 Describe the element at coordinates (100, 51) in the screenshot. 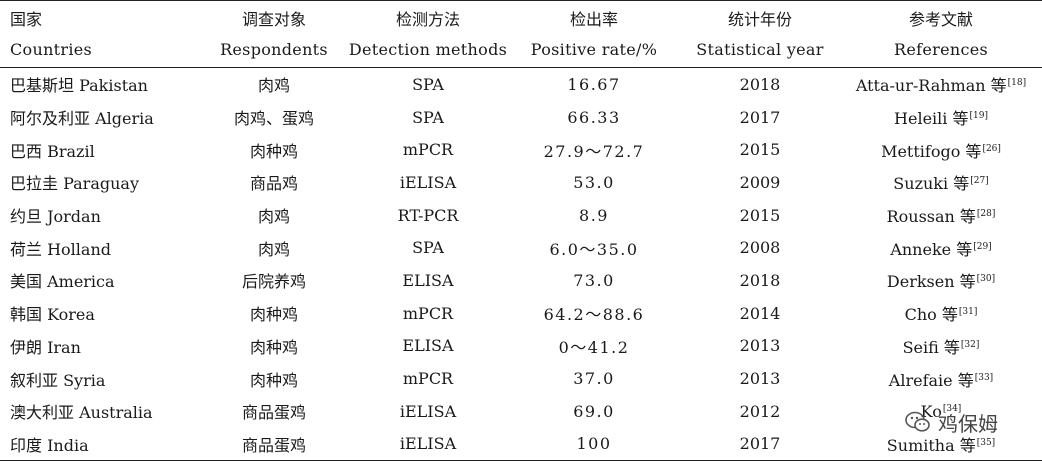

I see `header-country-en: Countries` at that location.